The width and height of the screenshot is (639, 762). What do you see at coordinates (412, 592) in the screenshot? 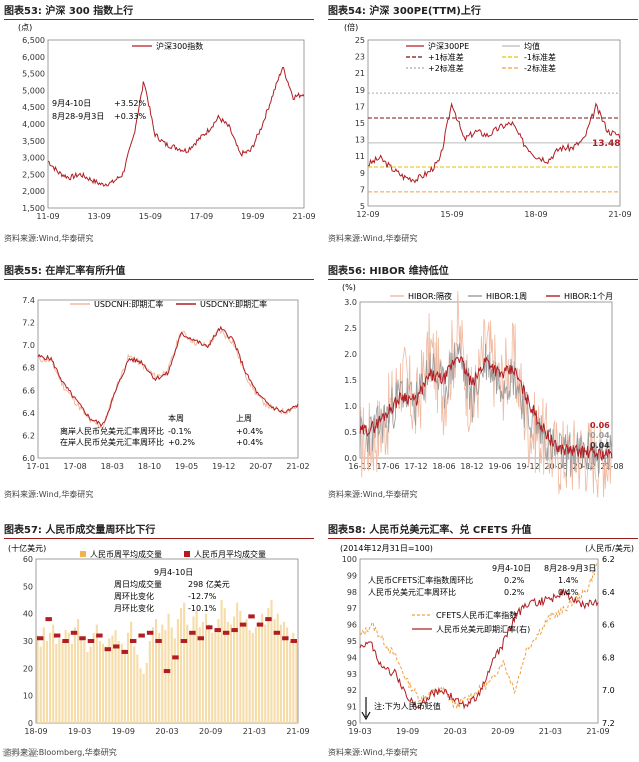
I see `table-row-label-c58: 人民币兑美元汇率周环比` at bounding box center [412, 592].